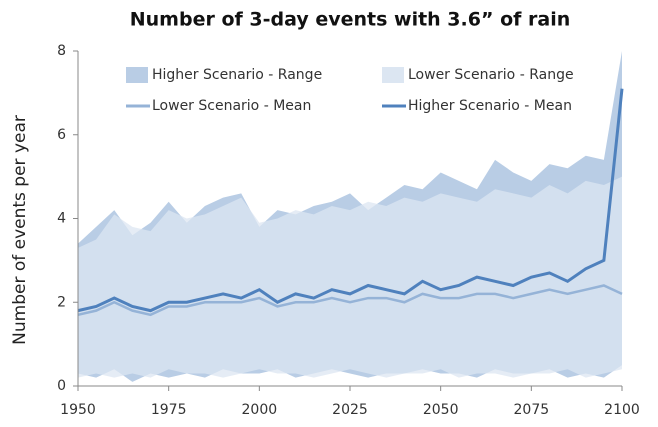  Describe the element at coordinates (532, 410) in the screenshot. I see `x-tick-label: 2075` at that location.